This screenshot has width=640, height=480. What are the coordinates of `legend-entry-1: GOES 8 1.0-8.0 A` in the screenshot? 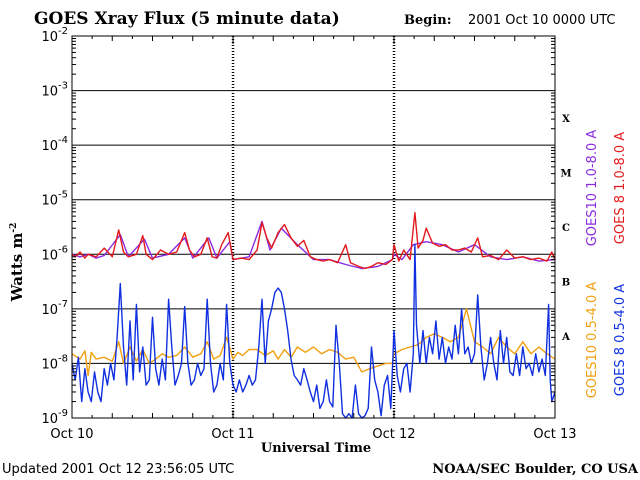 It's located at (620, 188).